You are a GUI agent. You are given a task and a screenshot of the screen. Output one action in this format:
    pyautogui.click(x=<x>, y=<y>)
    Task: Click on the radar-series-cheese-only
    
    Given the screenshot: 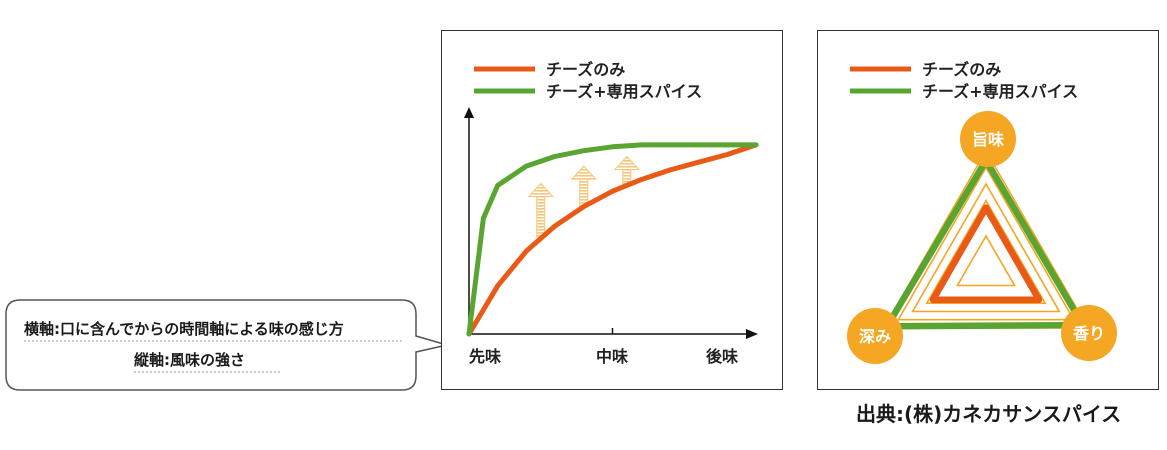 What is the action you would take?
    pyautogui.click(x=986, y=253)
    